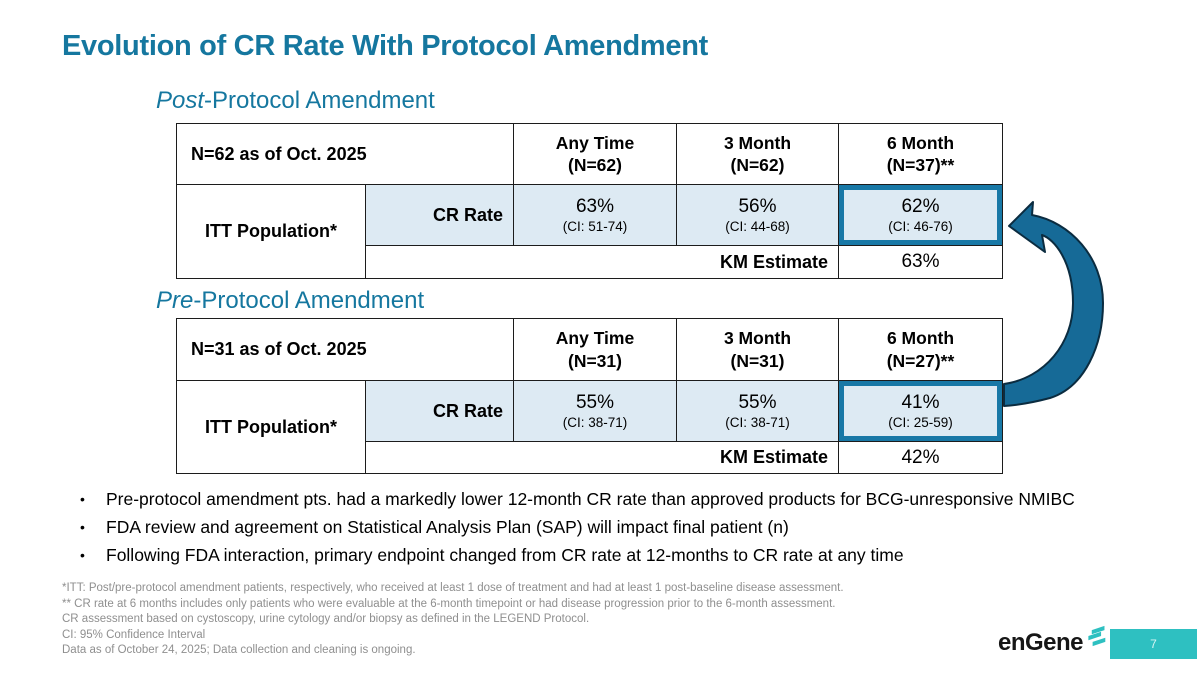  Describe the element at coordinates (757, 207) in the screenshot. I see `cr-percent: 56%` at that location.